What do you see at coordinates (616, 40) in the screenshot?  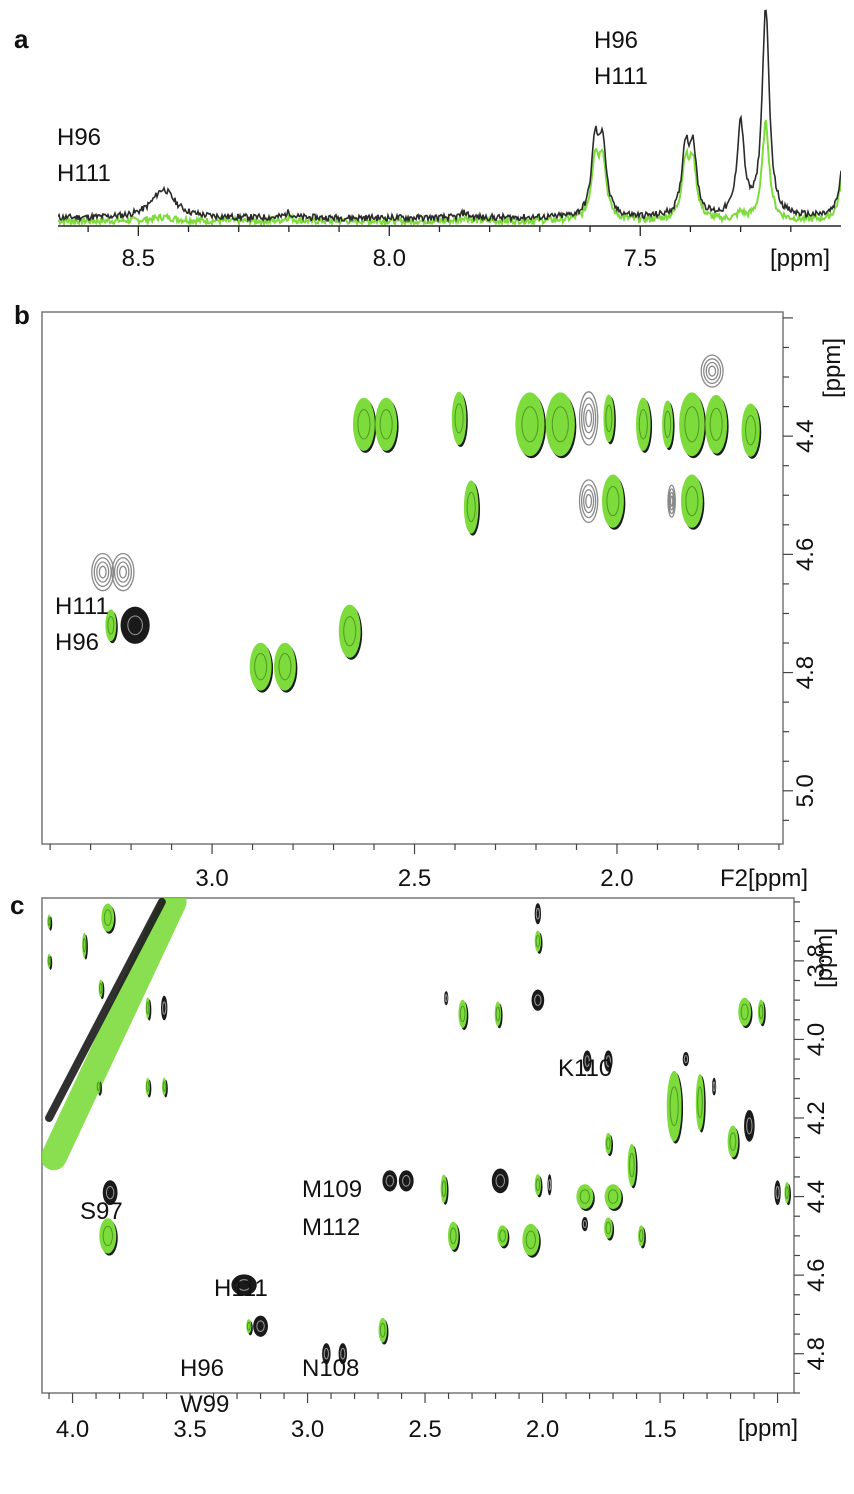 I see `annotation-h96-right: H96` at bounding box center [616, 40].